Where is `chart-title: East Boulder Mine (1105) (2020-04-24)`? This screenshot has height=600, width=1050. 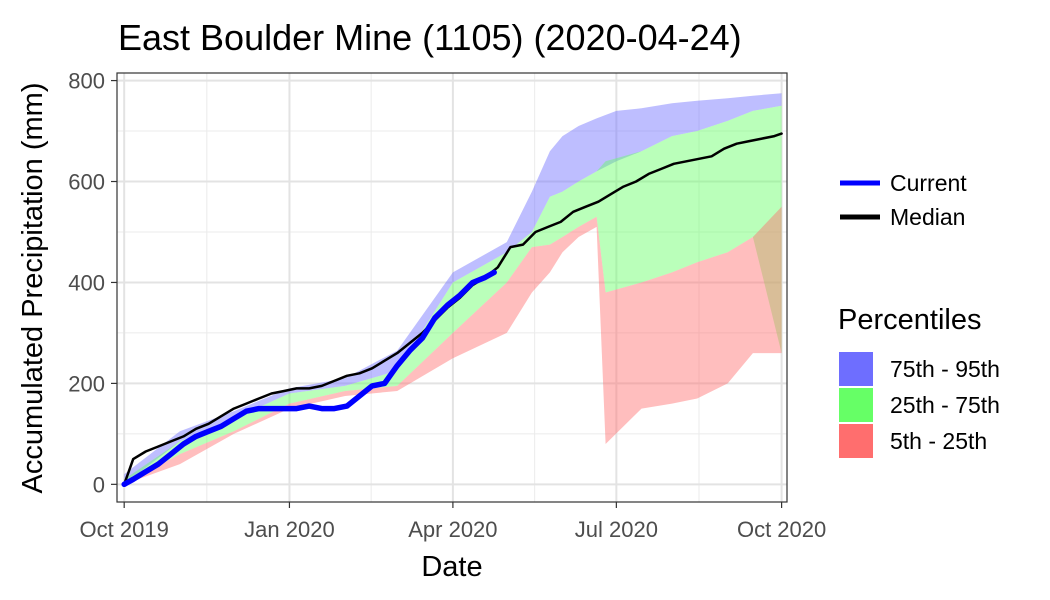
chart-title: East Boulder Mine (1105) (2020-04-24) is located at coordinates (430, 37).